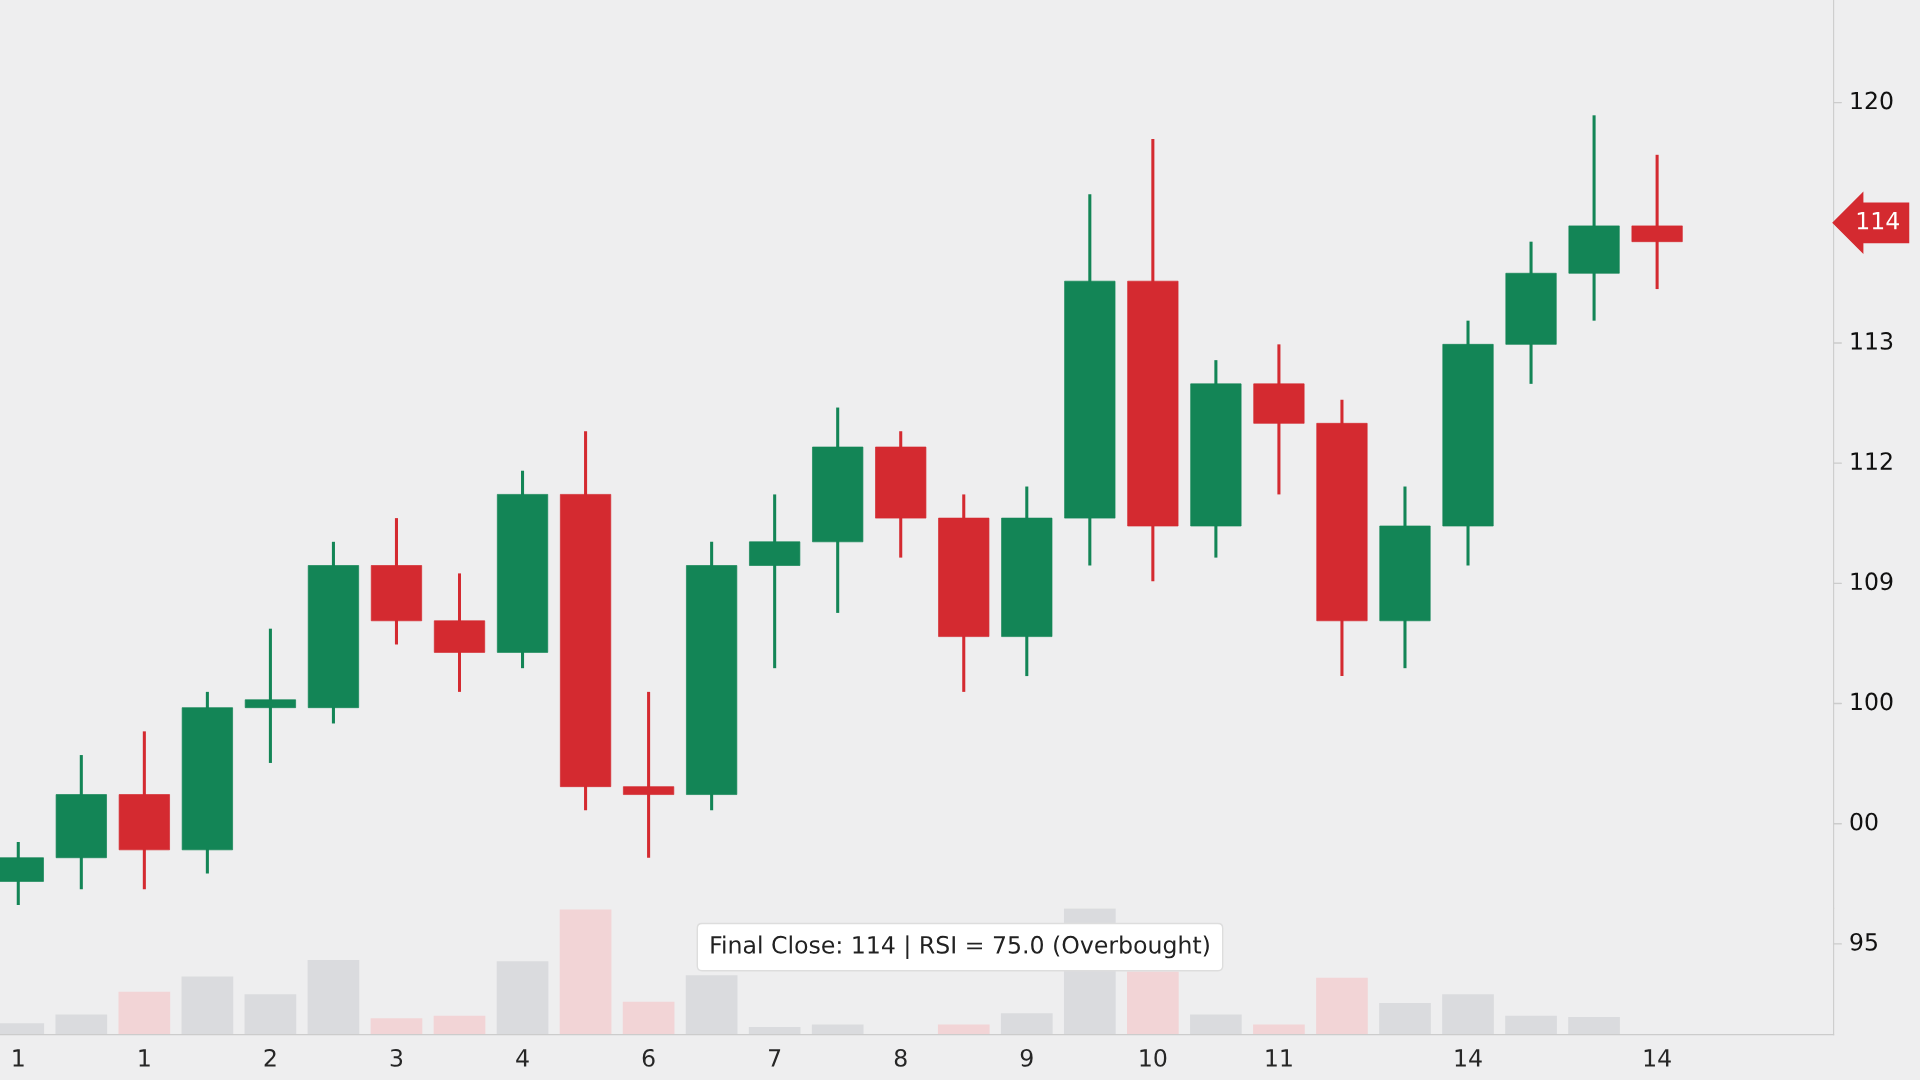  I want to click on x-tick-label: 7, so click(775, 1058).